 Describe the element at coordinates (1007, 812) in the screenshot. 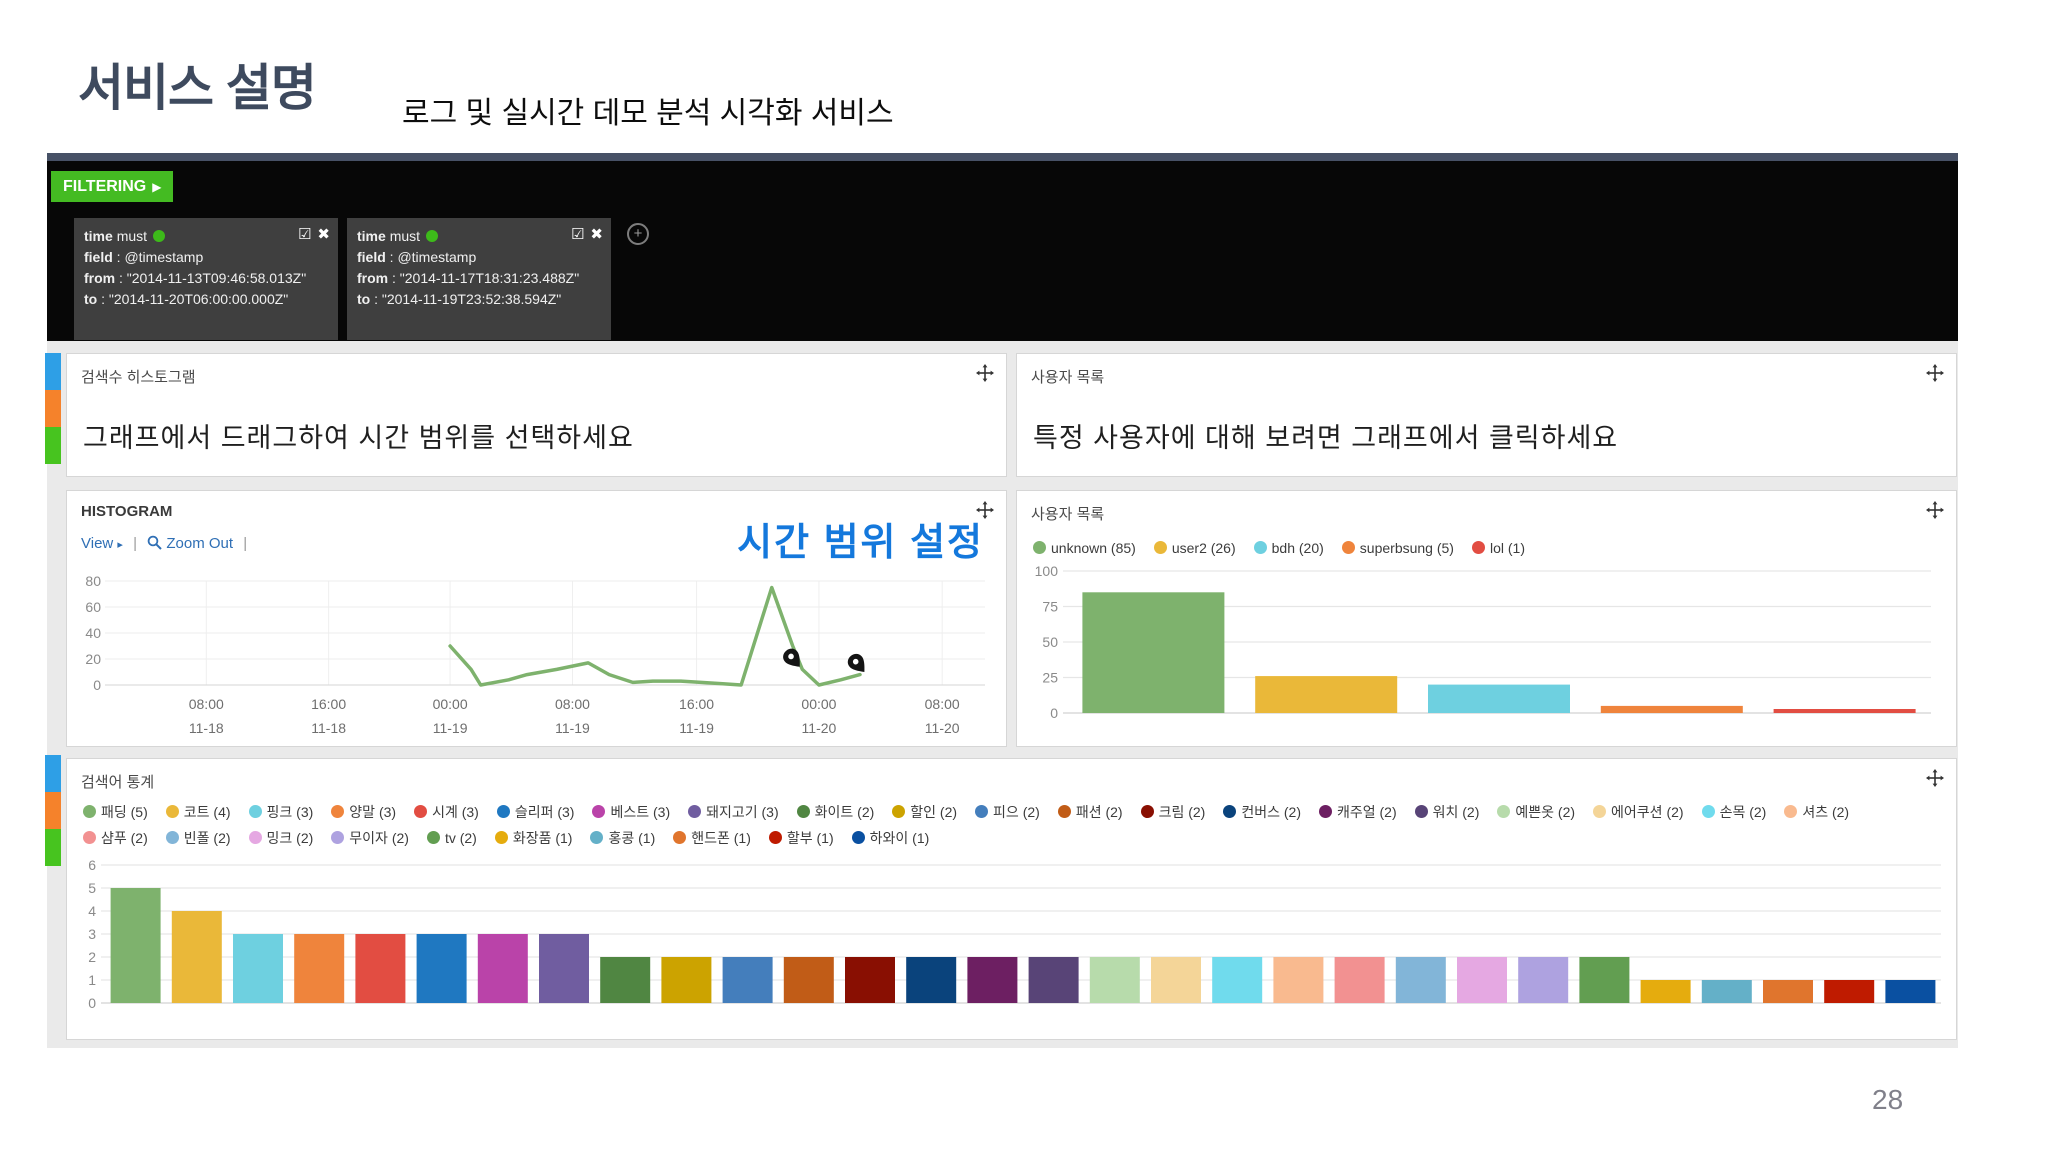

I see `keyword-legend-item: 피으 (2)` at that location.